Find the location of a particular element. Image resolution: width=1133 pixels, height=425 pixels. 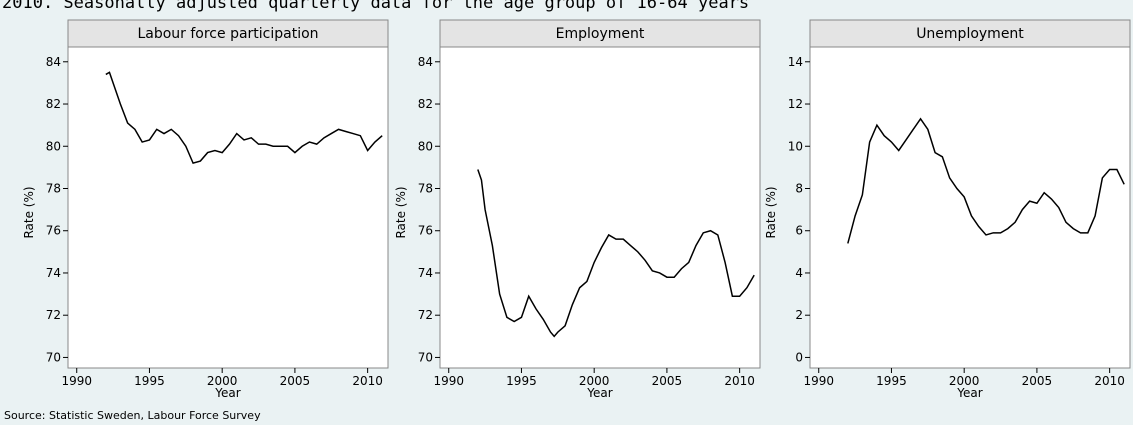

panel-title: Employment is located at coordinates (600, 34).